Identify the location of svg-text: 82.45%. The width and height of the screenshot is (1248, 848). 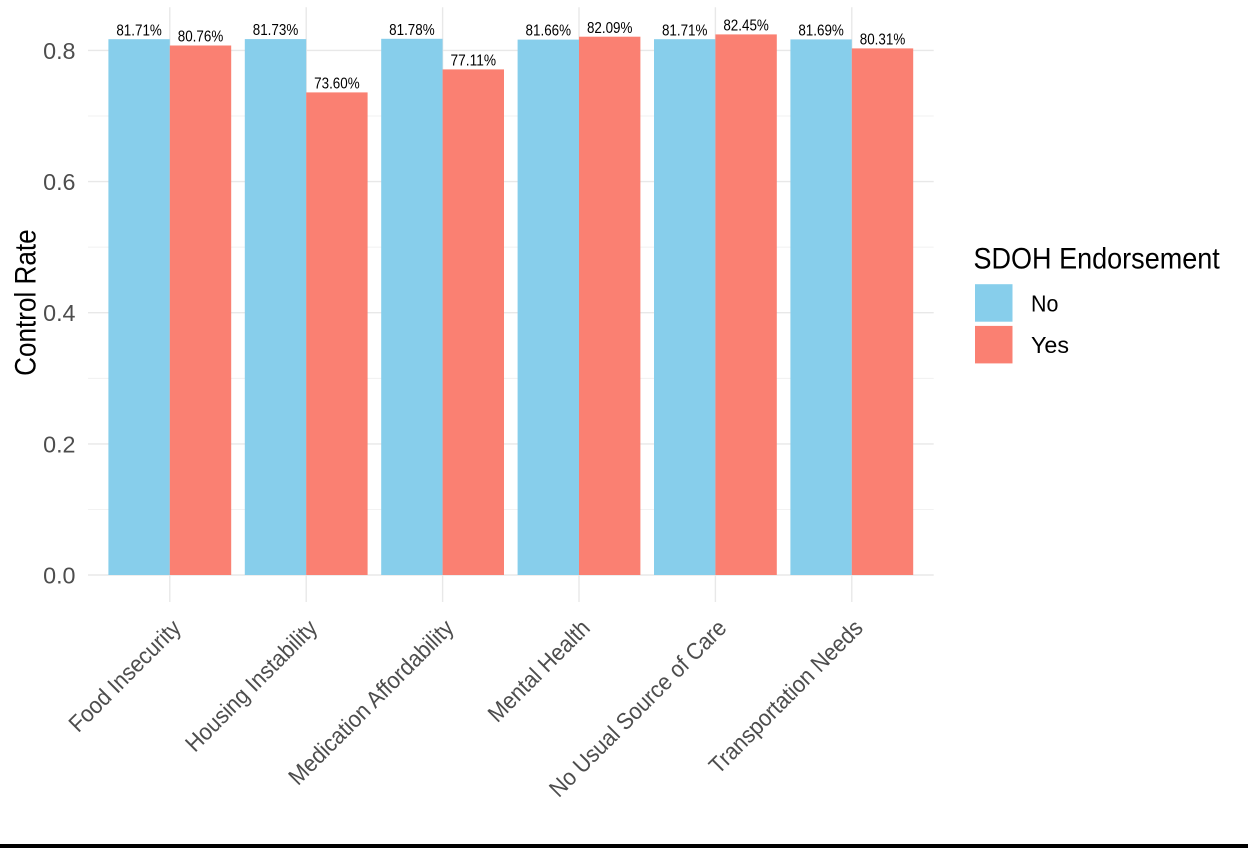
(746, 26).